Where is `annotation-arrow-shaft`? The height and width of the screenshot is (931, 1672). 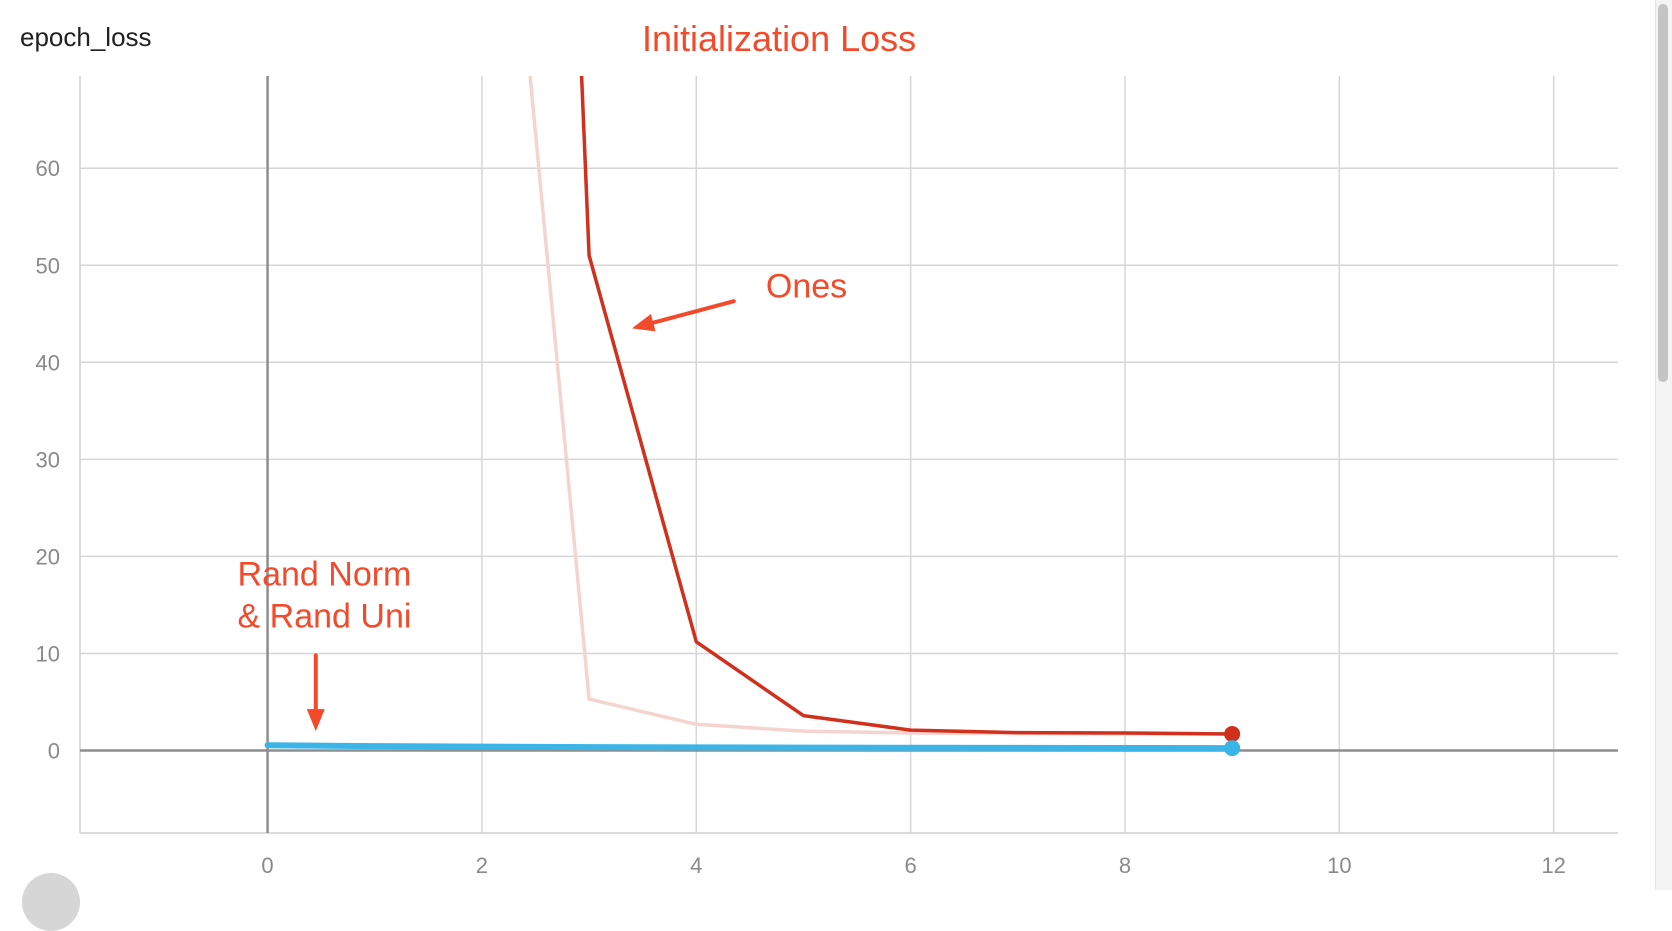 annotation-arrow-shaft is located at coordinates (693, 312).